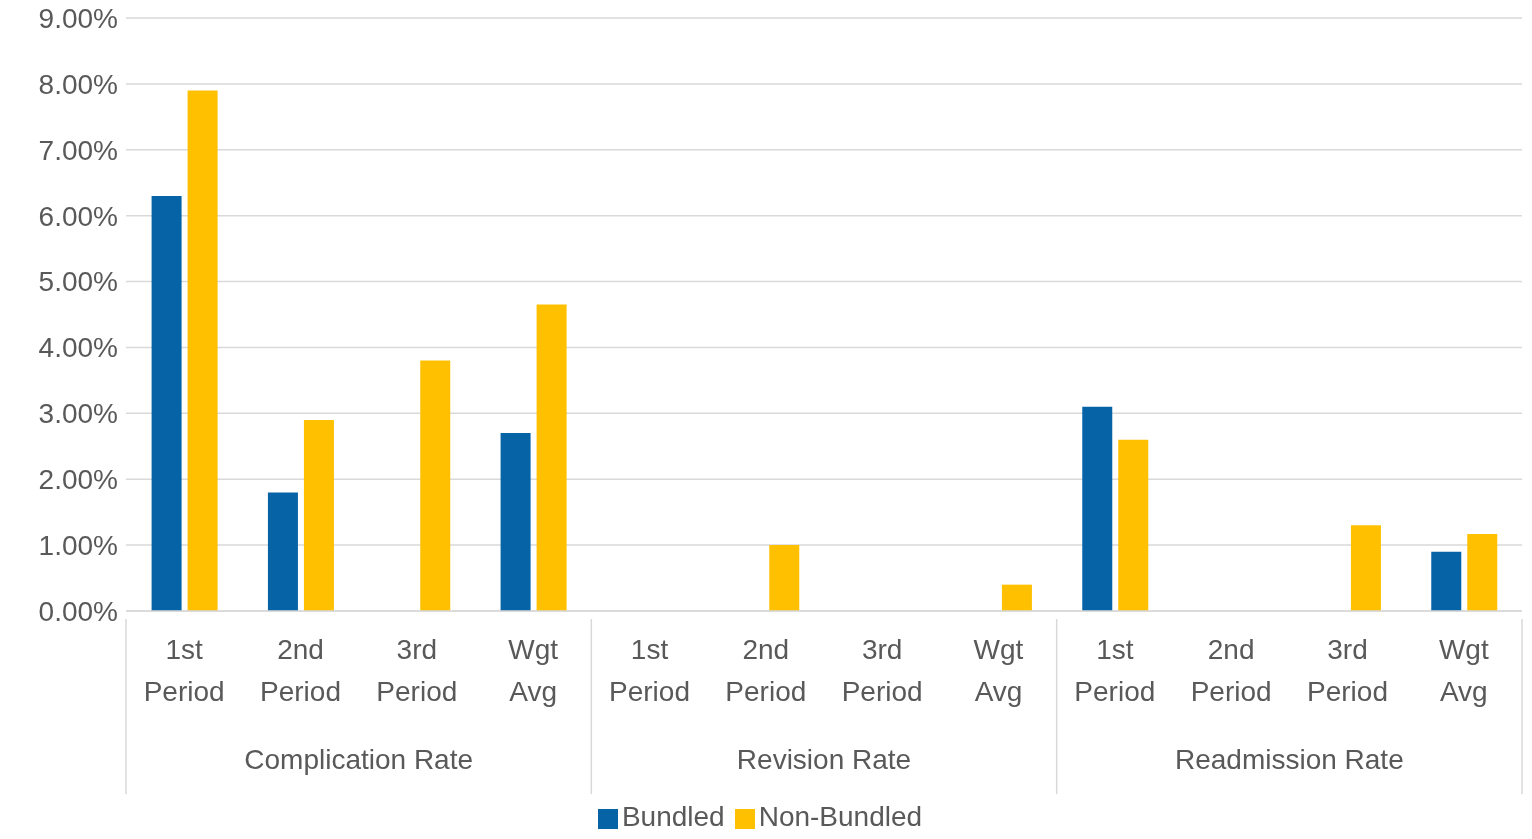 The height and width of the screenshot is (839, 1532). I want to click on y-tick-label: 6.00%, so click(78, 216).